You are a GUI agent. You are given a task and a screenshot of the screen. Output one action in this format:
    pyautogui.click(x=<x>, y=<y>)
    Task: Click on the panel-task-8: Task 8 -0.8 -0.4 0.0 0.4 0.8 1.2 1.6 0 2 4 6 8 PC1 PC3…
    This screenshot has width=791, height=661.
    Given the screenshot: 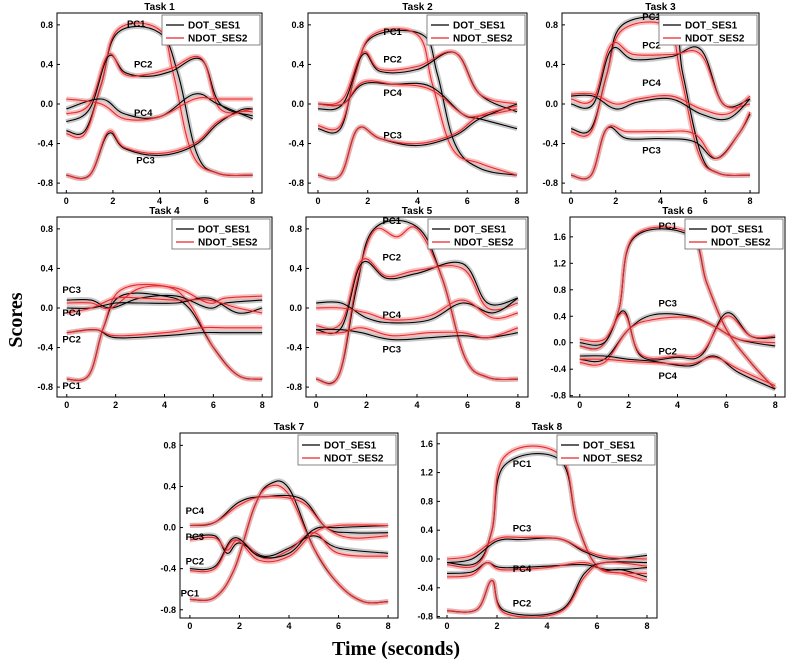 What is the action you would take?
    pyautogui.click(x=537, y=526)
    